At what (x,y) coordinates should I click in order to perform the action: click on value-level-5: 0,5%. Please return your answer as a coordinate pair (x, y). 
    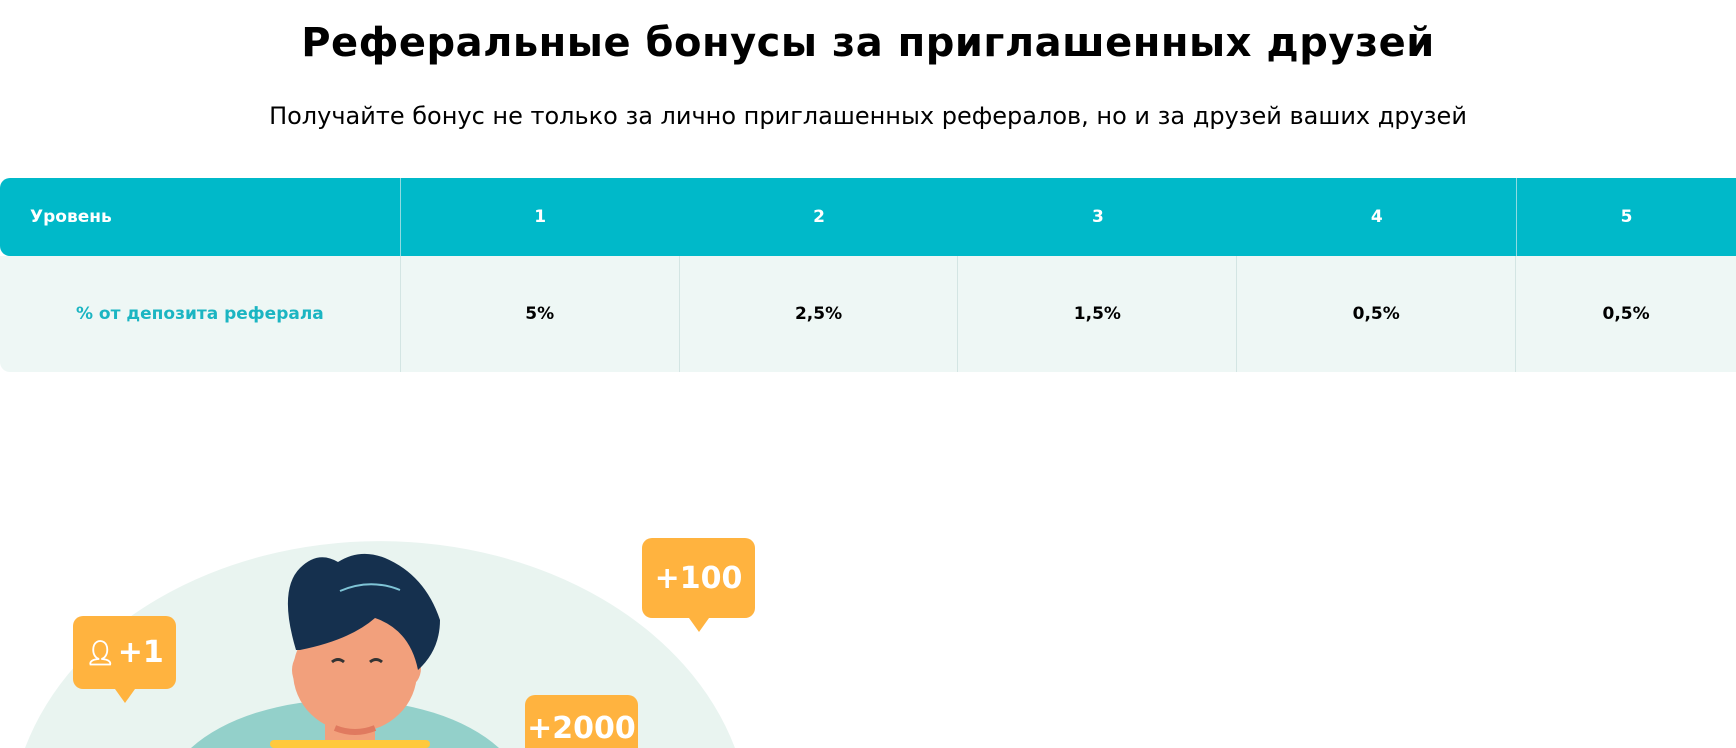
    Looking at the image, I should click on (1626, 314).